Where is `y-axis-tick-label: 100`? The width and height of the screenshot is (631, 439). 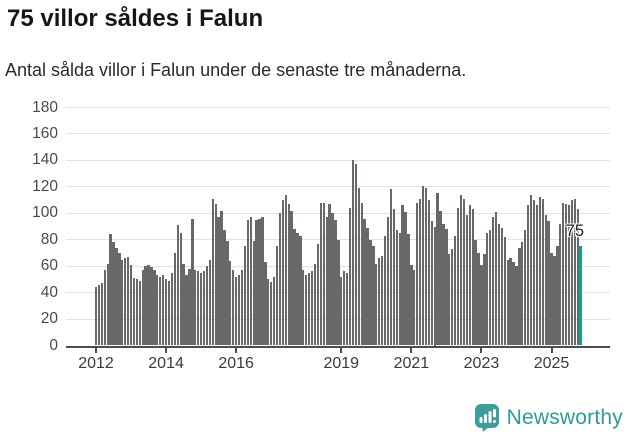 y-axis-tick-label: 100 is located at coordinates (45, 213).